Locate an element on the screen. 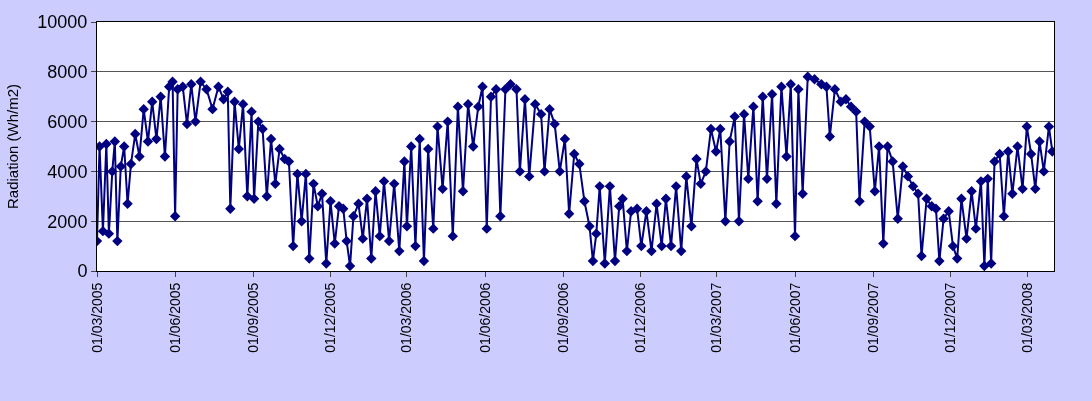  x-tick-label: 01/03/2006 is located at coordinates (406, 317).